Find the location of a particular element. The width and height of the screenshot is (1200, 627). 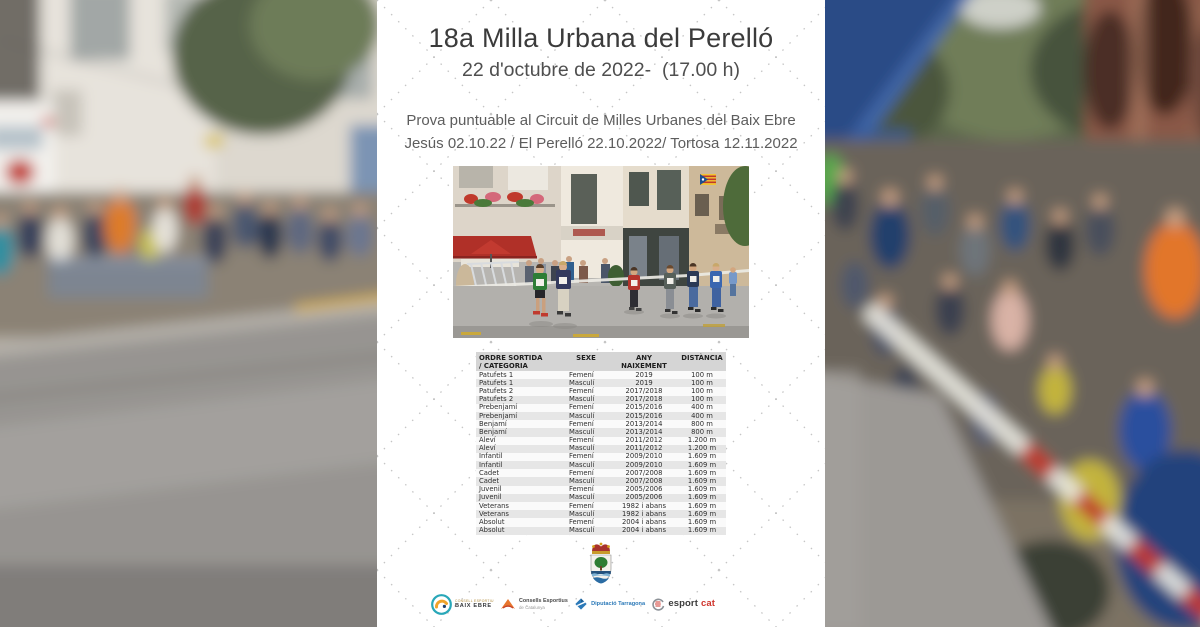

logo-esportcat: esport cat is located at coordinates (683, 604).